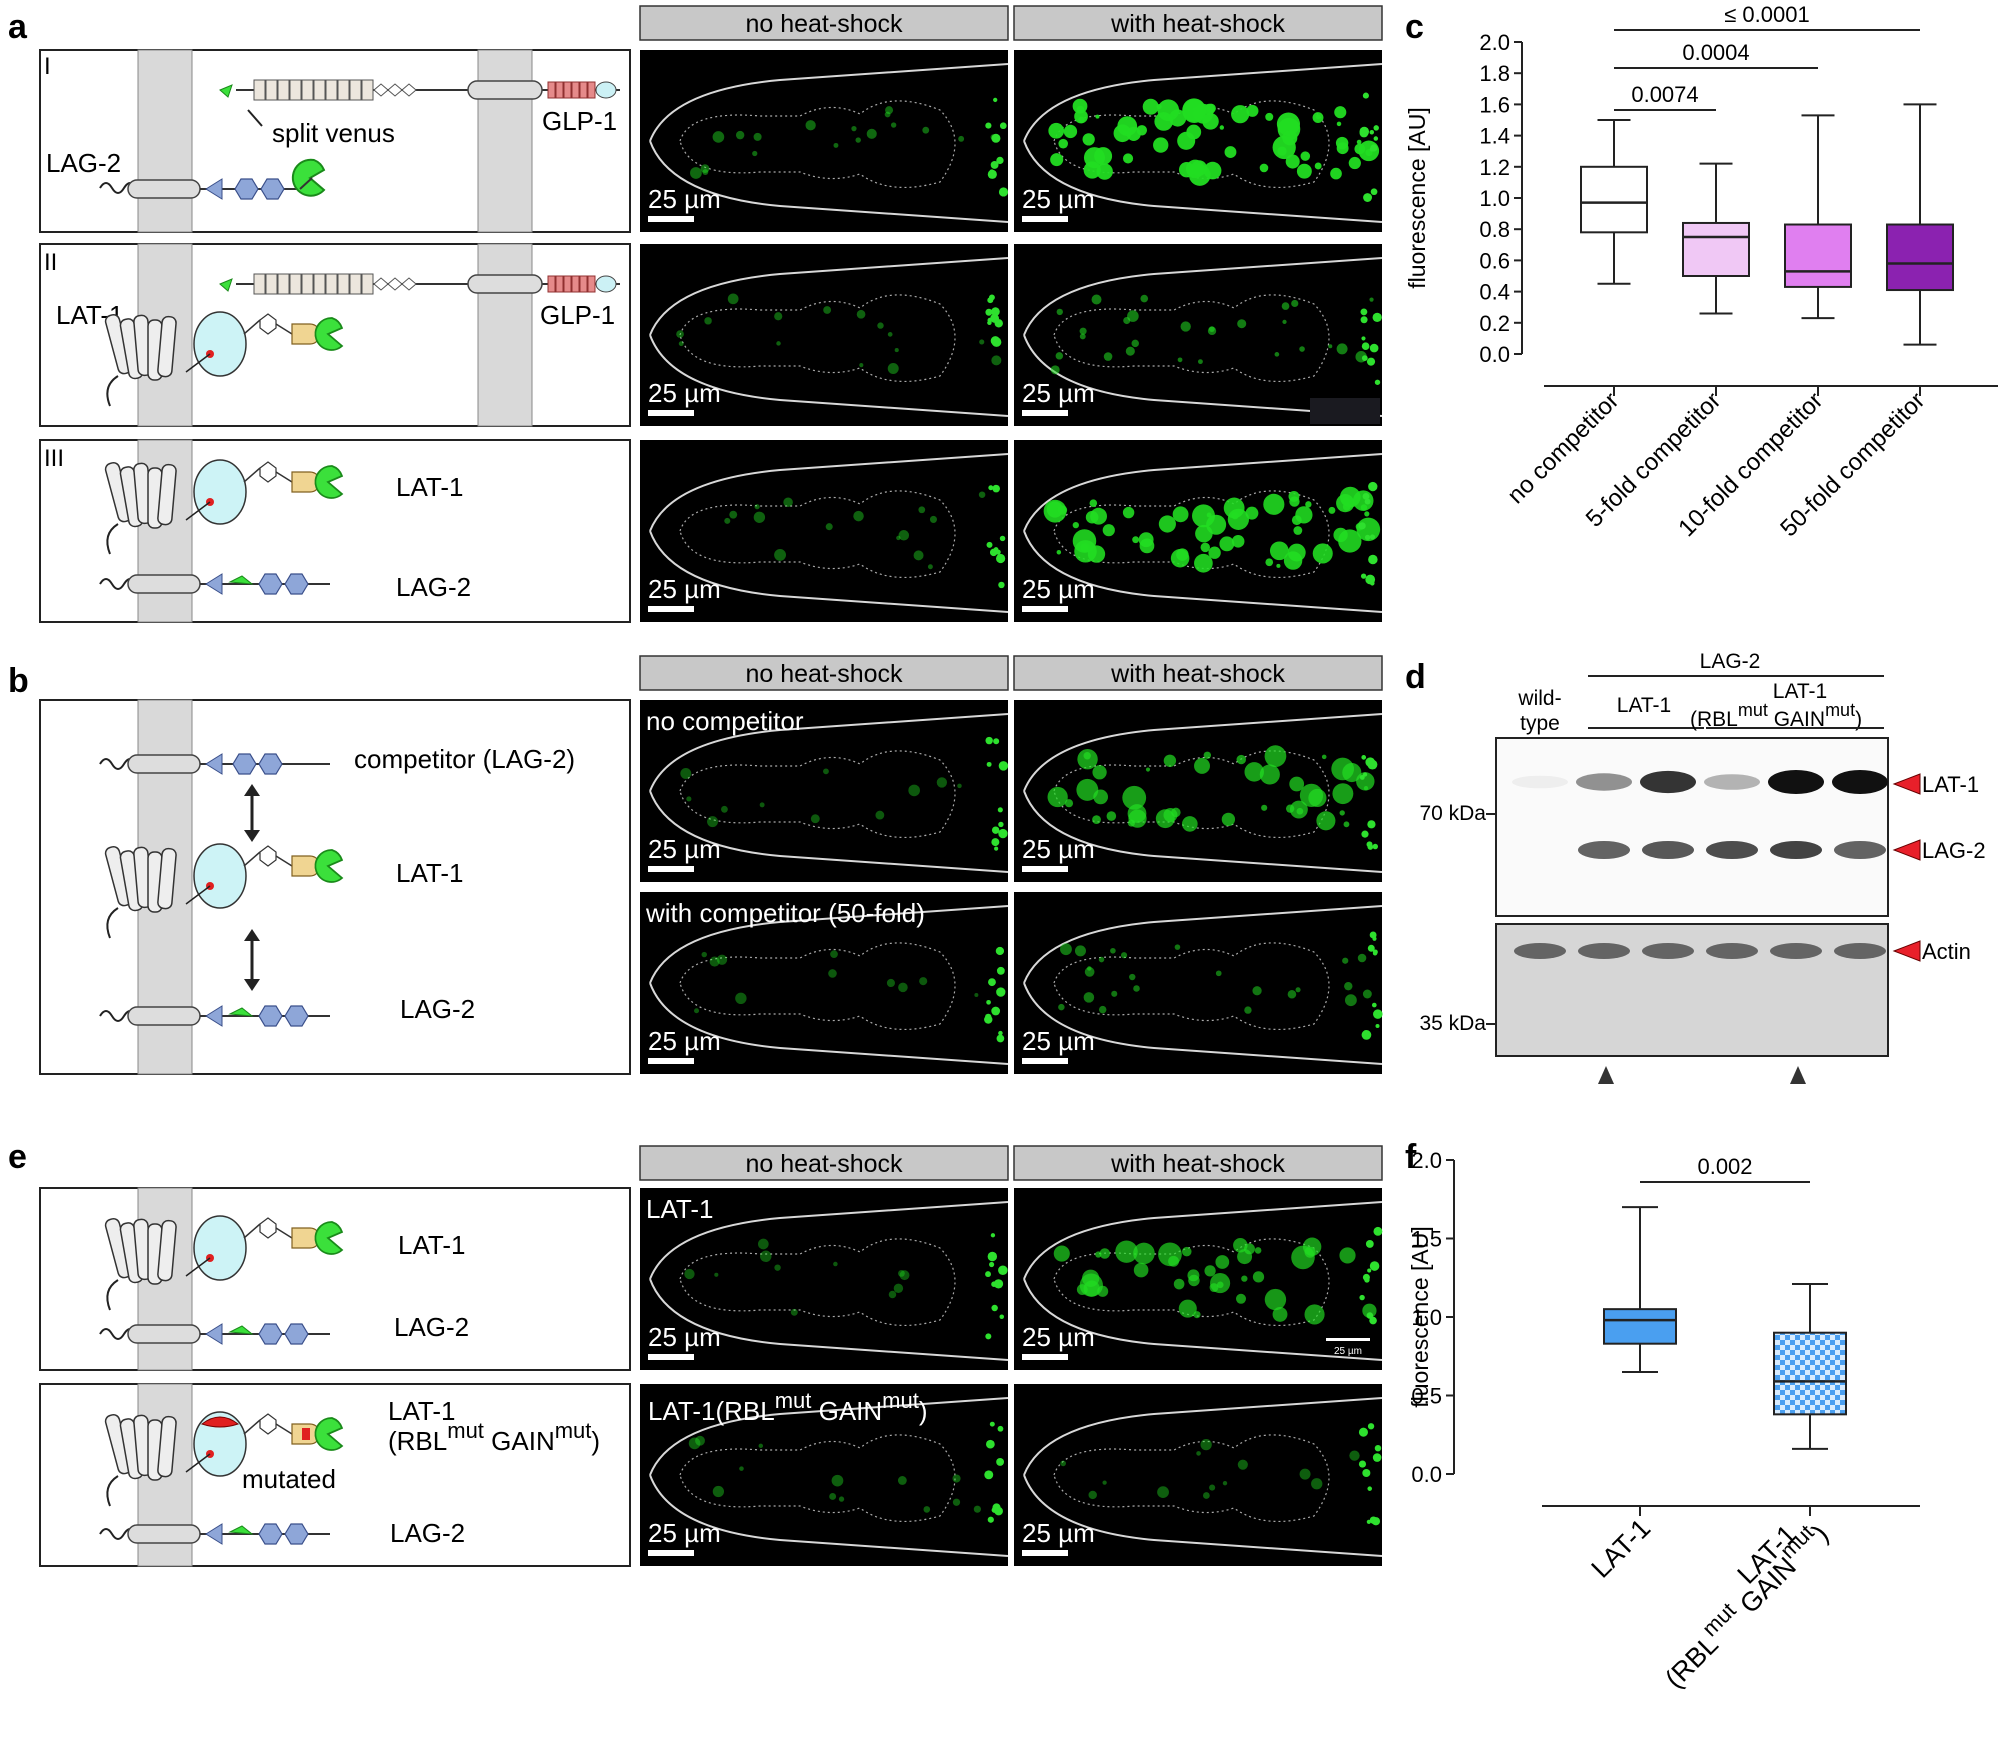  I want to click on kda-70-label: 70 kDa, so click(1452, 813).